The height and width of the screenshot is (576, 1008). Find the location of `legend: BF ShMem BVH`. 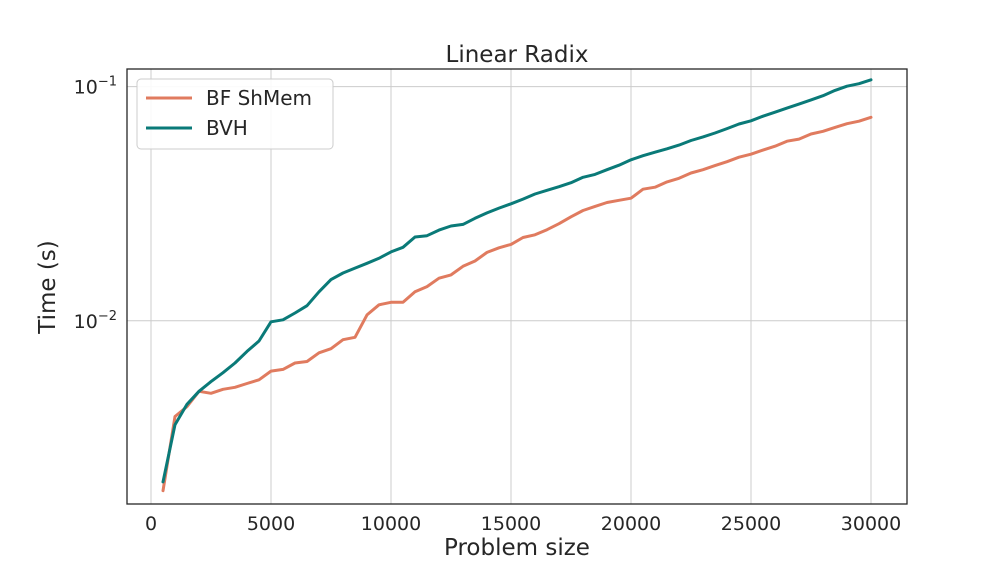

legend: BF ShMem BVH is located at coordinates (235, 114).